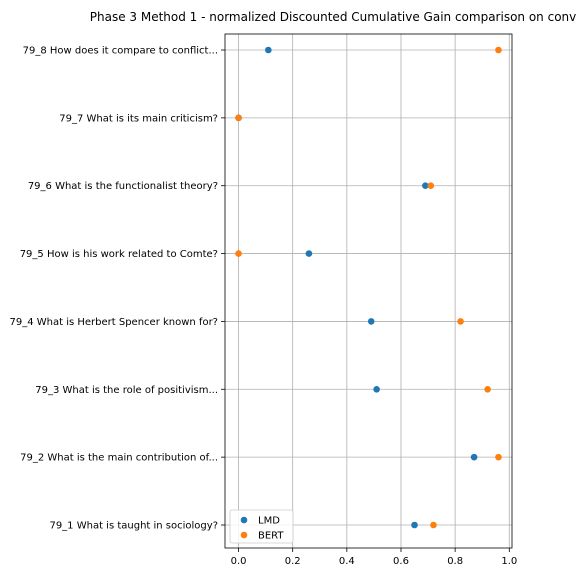 This screenshot has width=576, height=580. What do you see at coordinates (347, 561) in the screenshot?
I see `x-tick-label: 0.4` at bounding box center [347, 561].